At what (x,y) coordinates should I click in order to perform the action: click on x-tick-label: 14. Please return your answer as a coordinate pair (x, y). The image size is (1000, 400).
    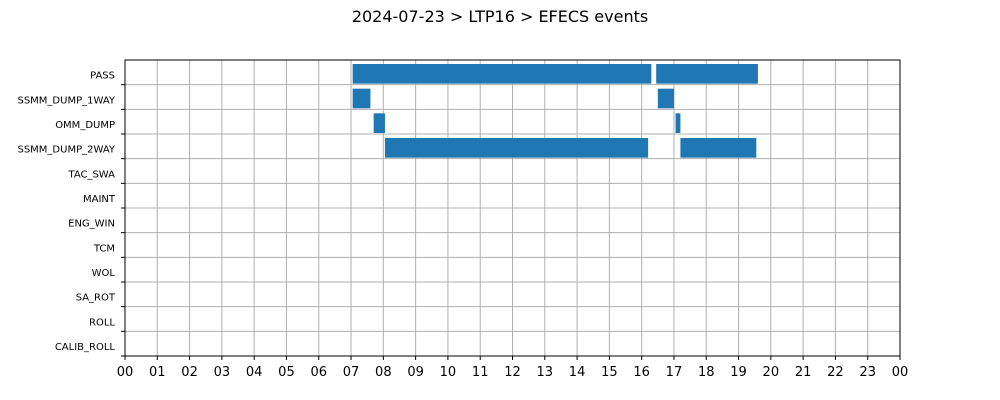
    Looking at the image, I should click on (577, 372).